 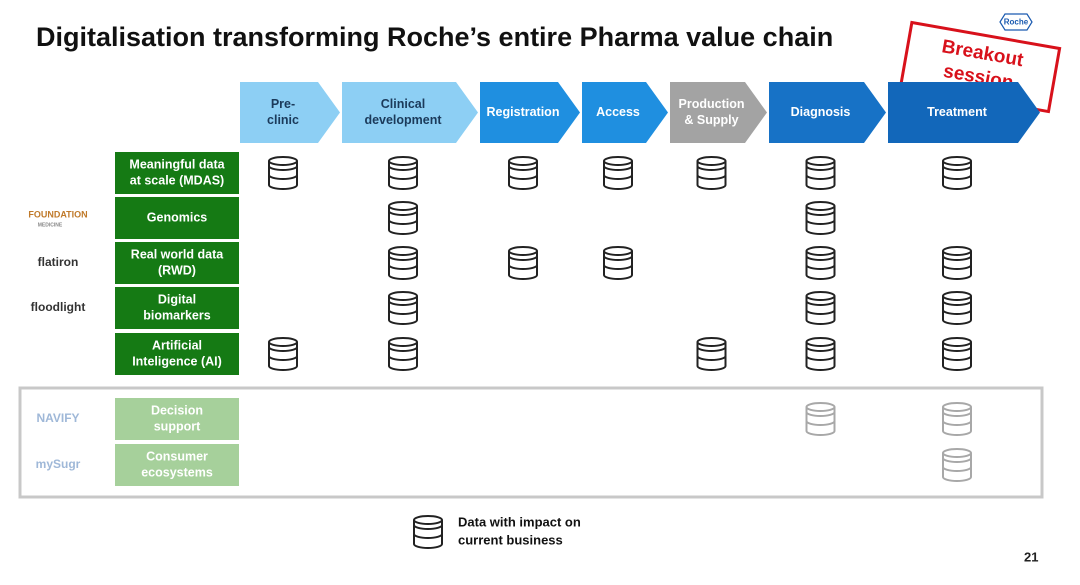 I want to click on row-label: ecosystems, so click(x=177, y=472).